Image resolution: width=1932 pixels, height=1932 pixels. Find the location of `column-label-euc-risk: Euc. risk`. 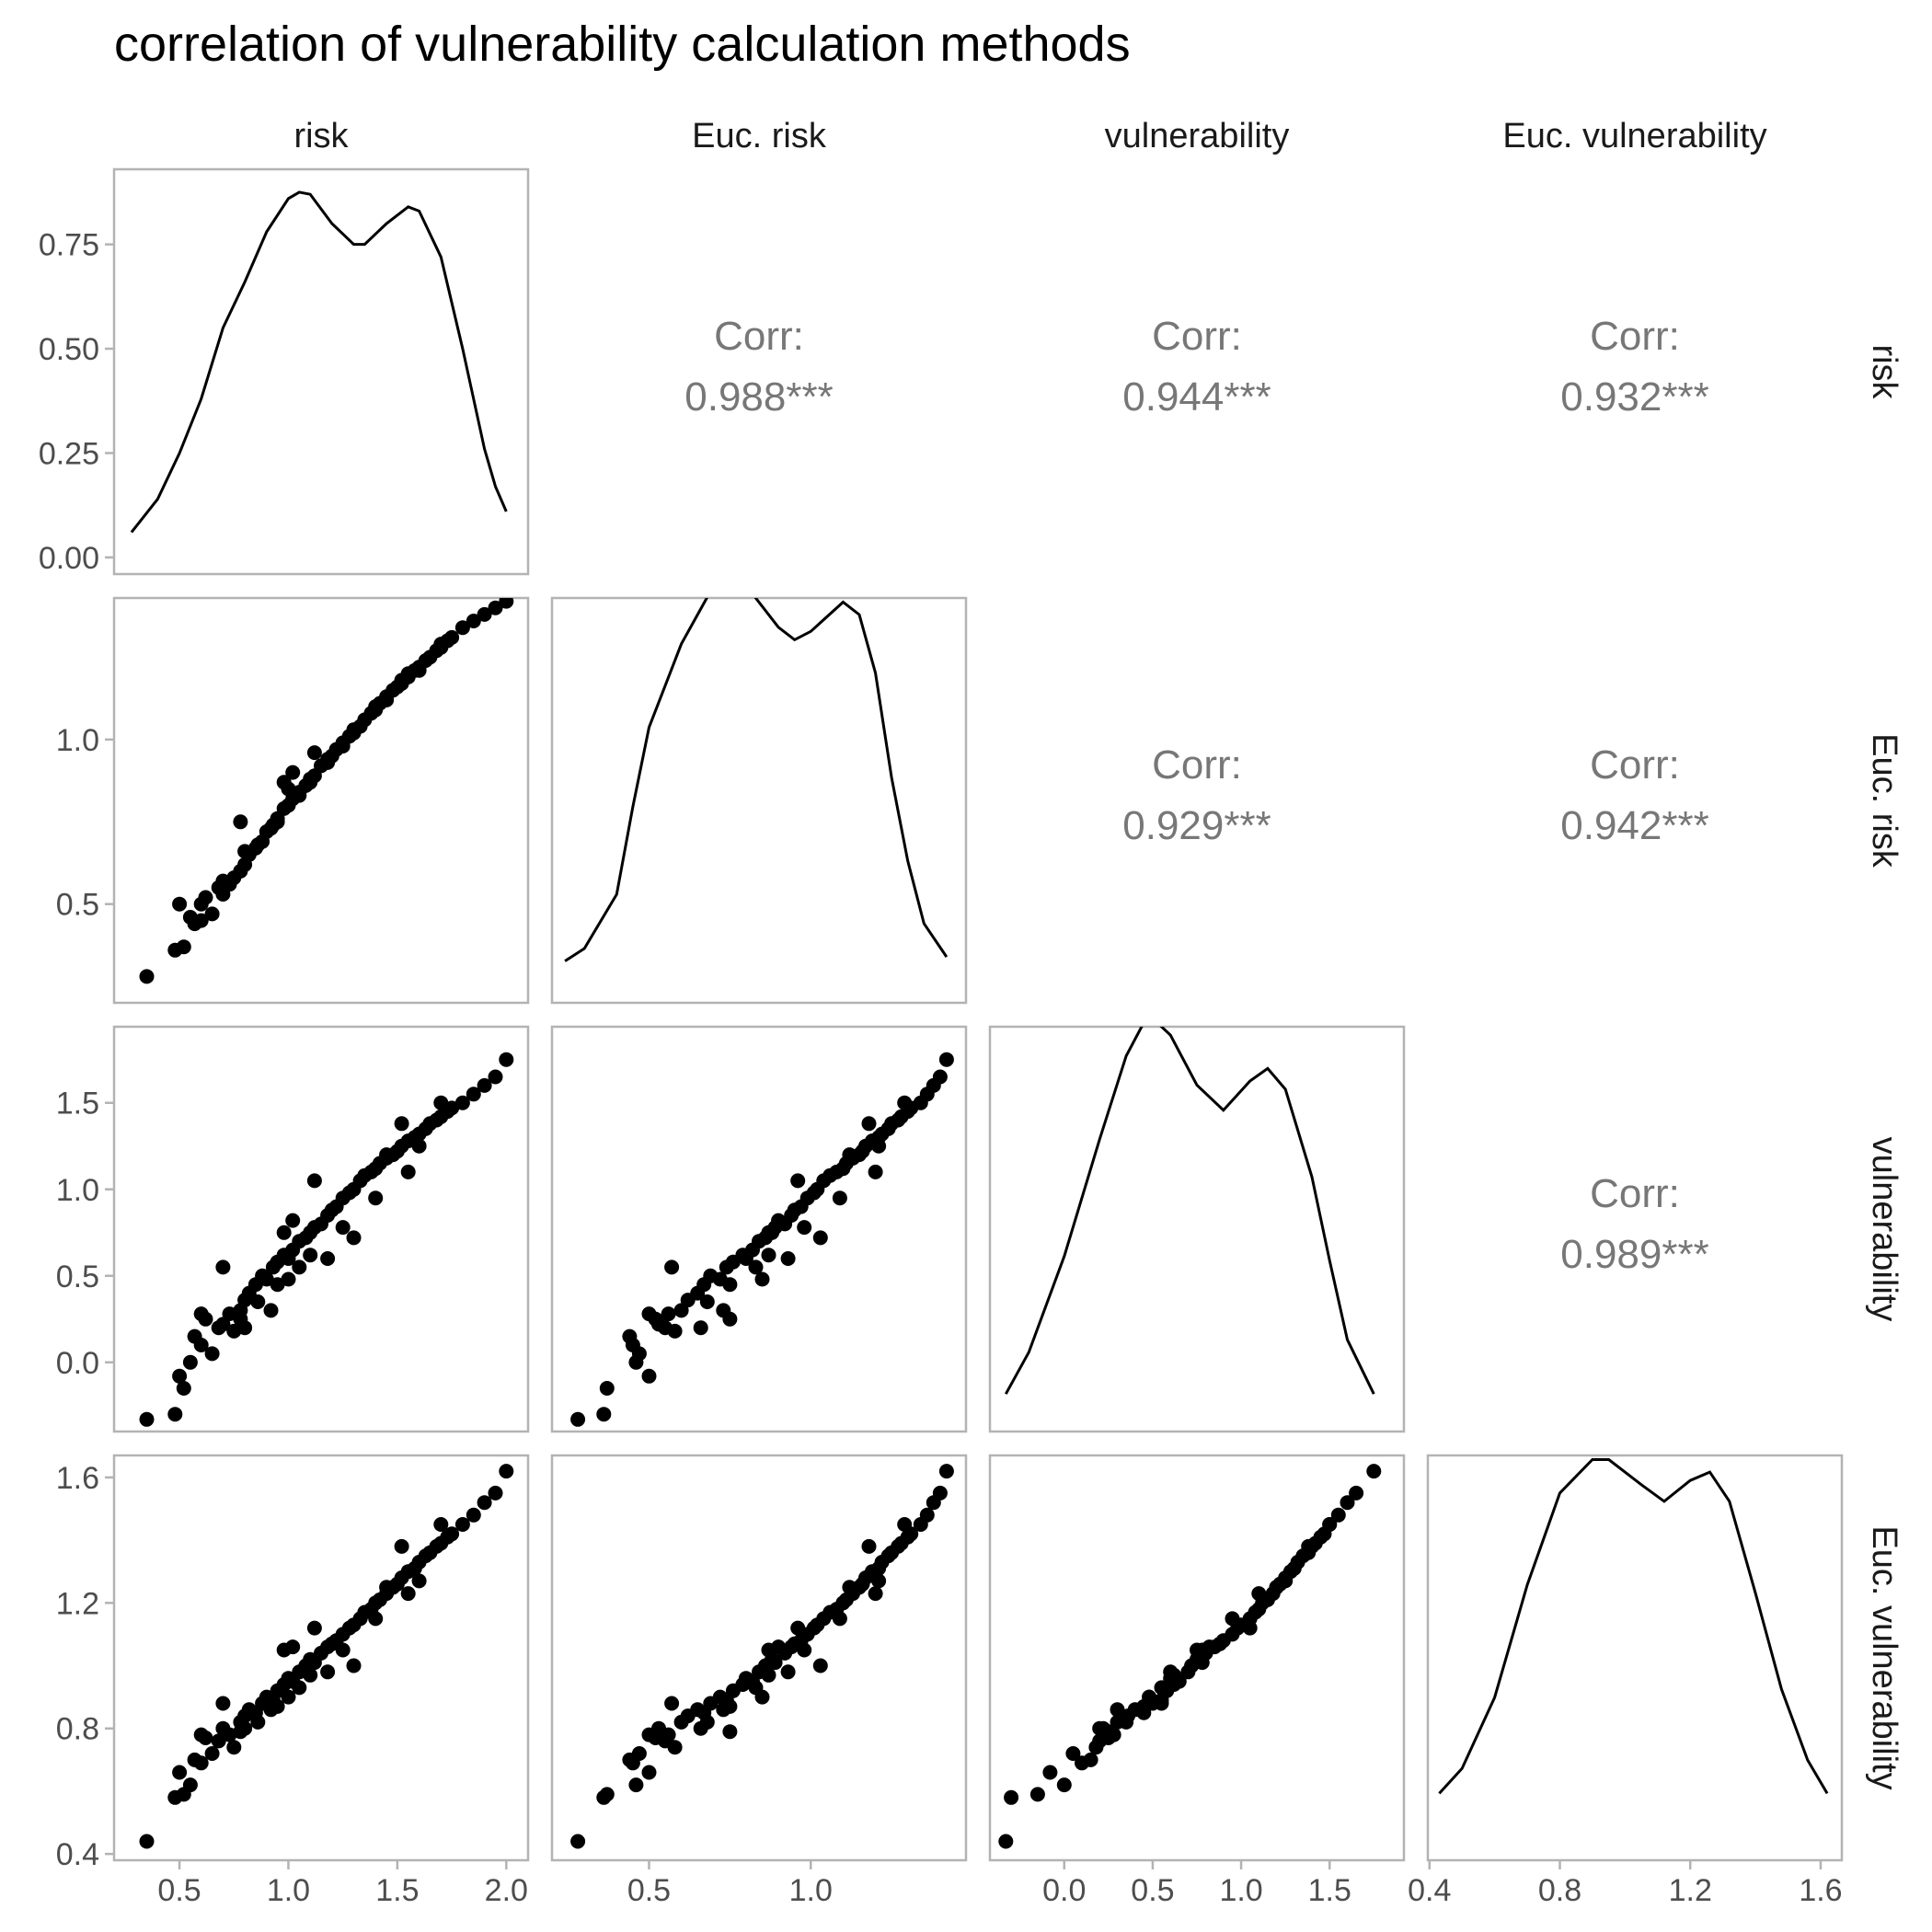

column-label-euc-risk: Euc. risk is located at coordinates (759, 136).